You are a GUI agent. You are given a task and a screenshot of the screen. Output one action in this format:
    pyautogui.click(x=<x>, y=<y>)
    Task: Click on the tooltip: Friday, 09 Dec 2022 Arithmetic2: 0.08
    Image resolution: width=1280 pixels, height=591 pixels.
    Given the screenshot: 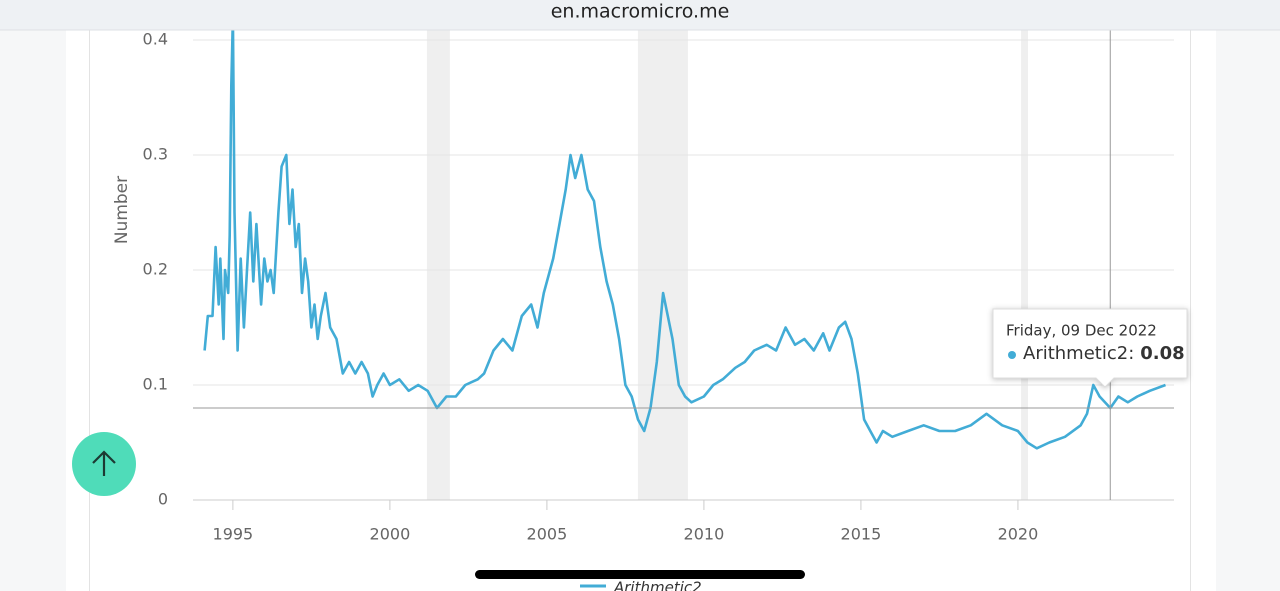 What is the action you would take?
    pyautogui.click(x=1090, y=348)
    